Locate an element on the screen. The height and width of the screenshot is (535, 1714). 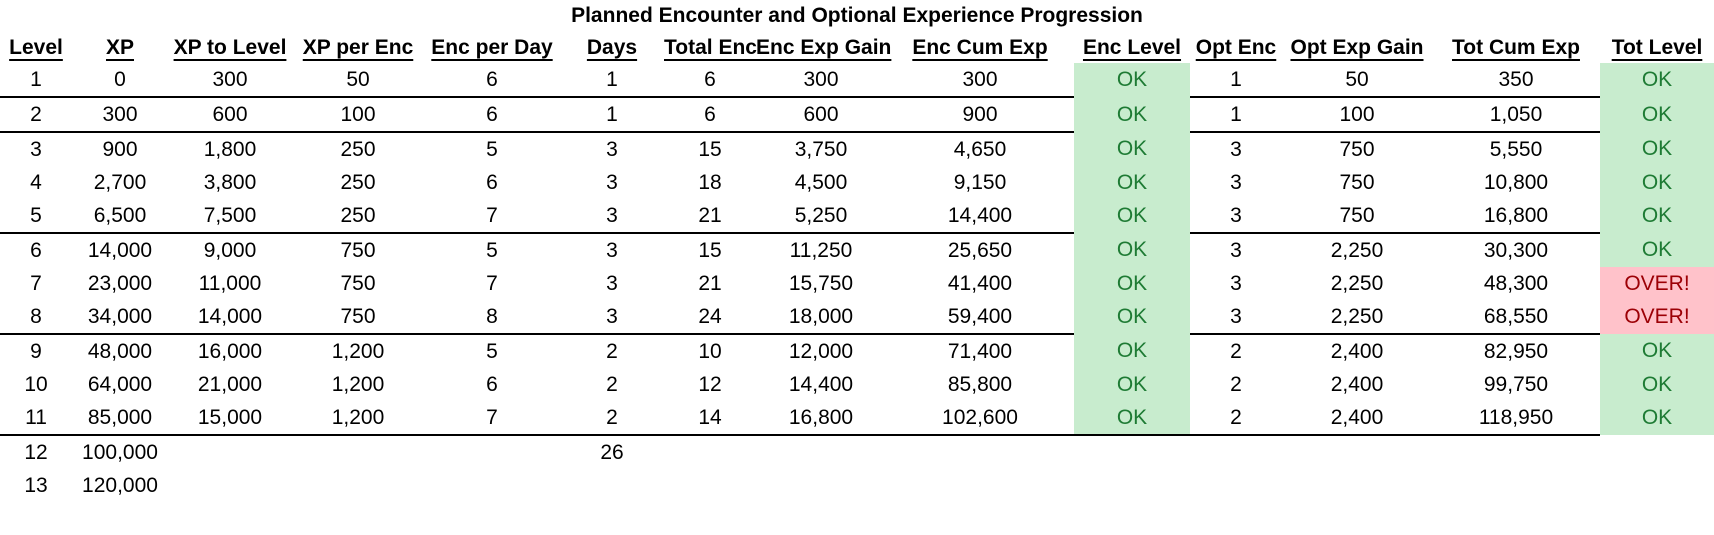
column-header-enc-per-day: Enc per Day is located at coordinates (492, 47).